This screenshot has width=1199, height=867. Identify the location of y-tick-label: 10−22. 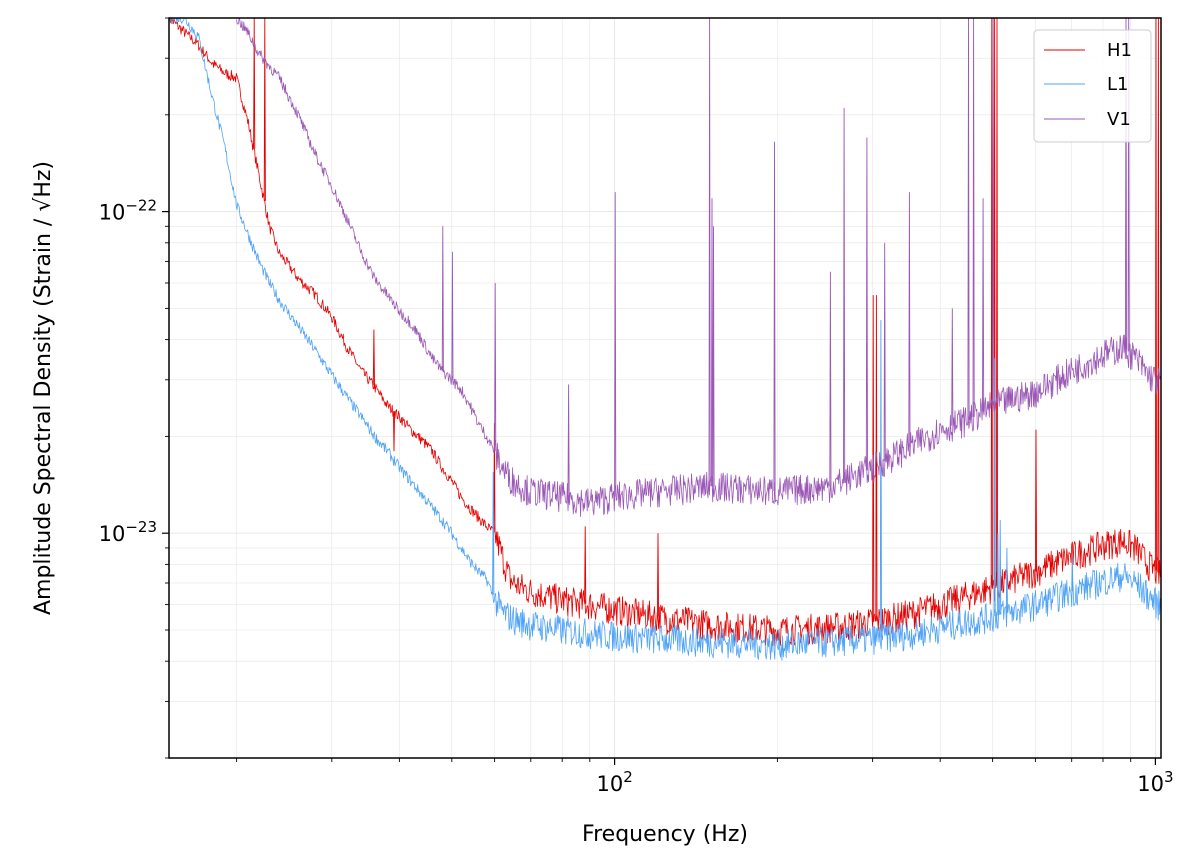
(128, 211).